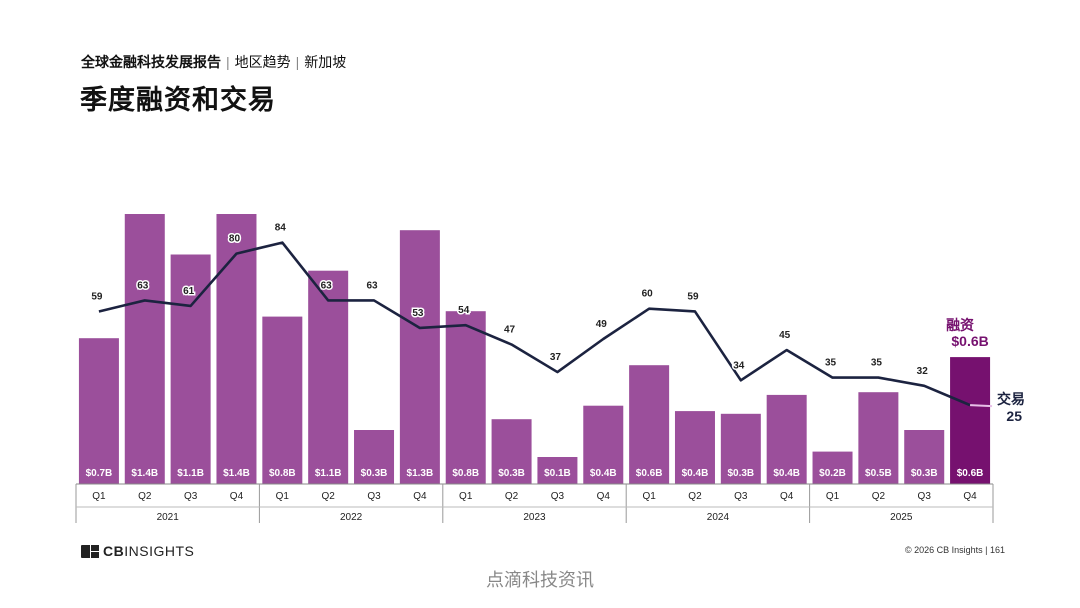  What do you see at coordinates (418, 313) in the screenshot?
I see `deals-data-label: 53` at bounding box center [418, 313].